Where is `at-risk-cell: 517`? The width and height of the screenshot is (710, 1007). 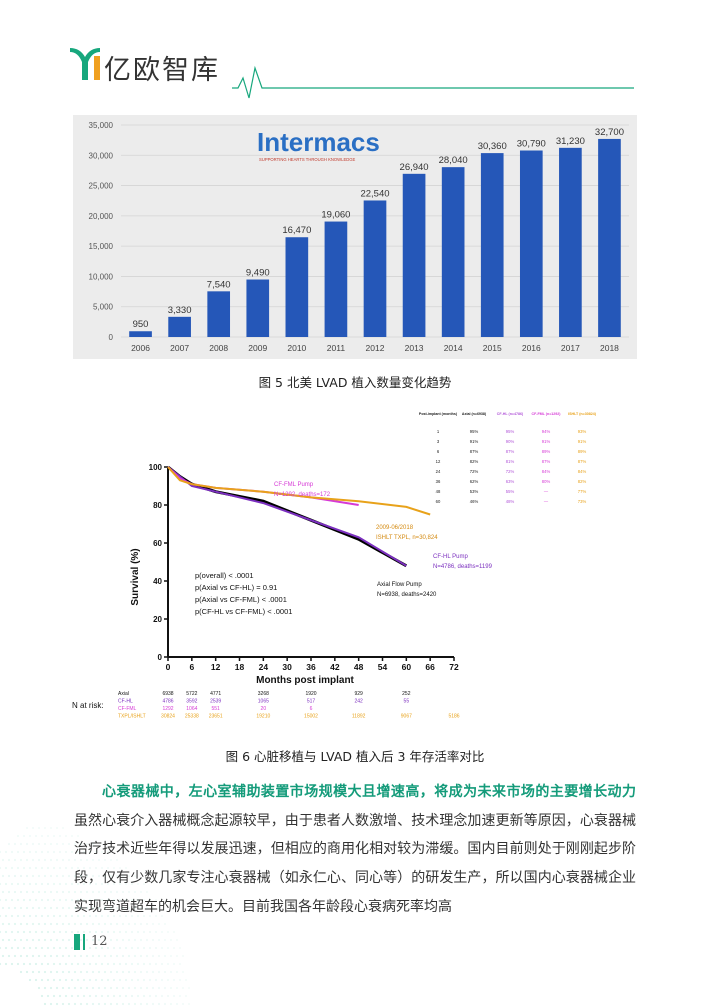 at-risk-cell: 517 is located at coordinates (311, 702).